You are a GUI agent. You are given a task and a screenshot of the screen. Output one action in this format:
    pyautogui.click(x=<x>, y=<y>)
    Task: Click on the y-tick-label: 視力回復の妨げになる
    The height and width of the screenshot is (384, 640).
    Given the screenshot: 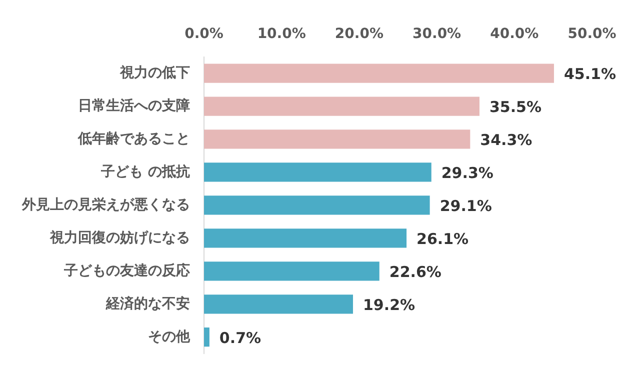 What is the action you would take?
    pyautogui.click(x=119, y=237)
    